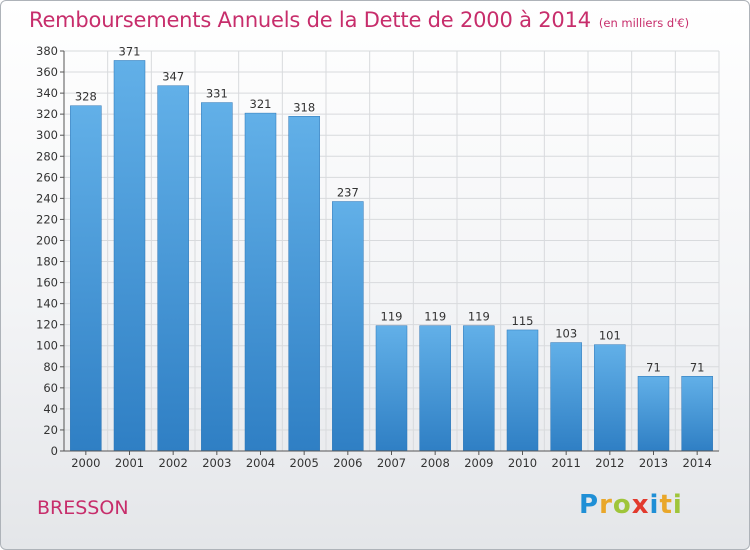 The image size is (750, 550). Describe the element at coordinates (347, 463) in the screenshot. I see `x-tick-label: 2006` at that location.